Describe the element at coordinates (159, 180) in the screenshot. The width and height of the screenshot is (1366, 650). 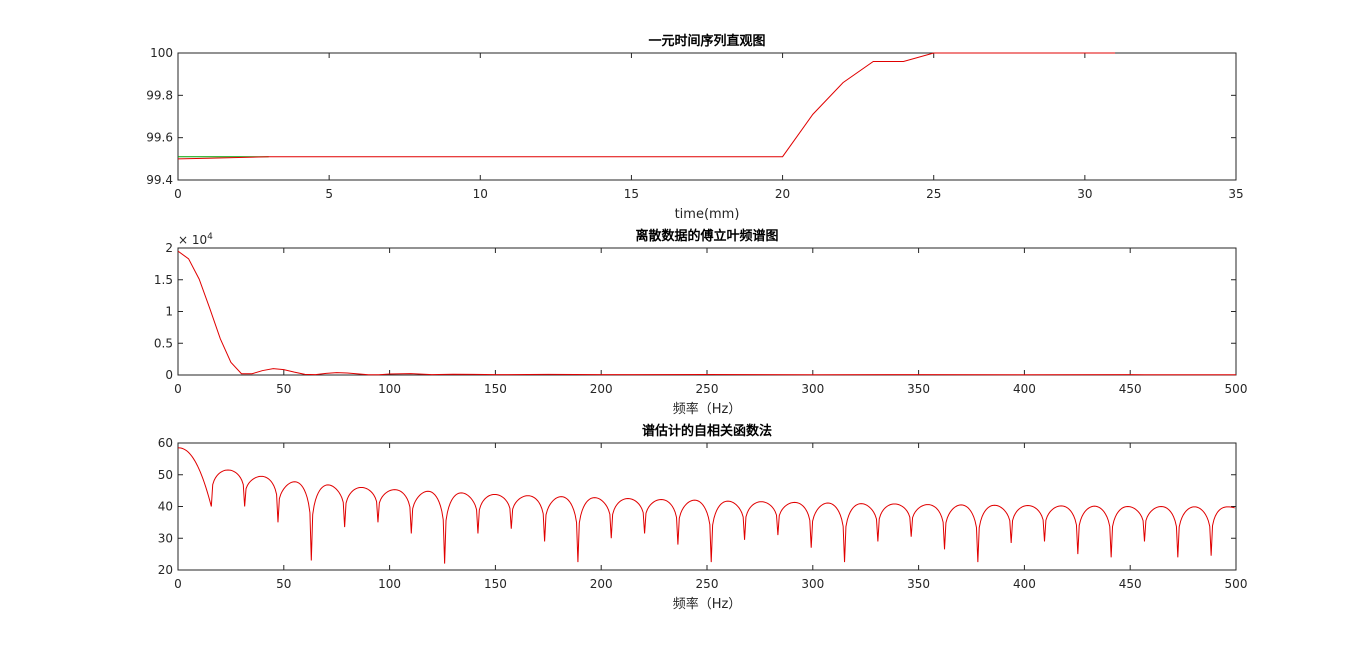
I see `y-tick-label: 99.4` at that location.